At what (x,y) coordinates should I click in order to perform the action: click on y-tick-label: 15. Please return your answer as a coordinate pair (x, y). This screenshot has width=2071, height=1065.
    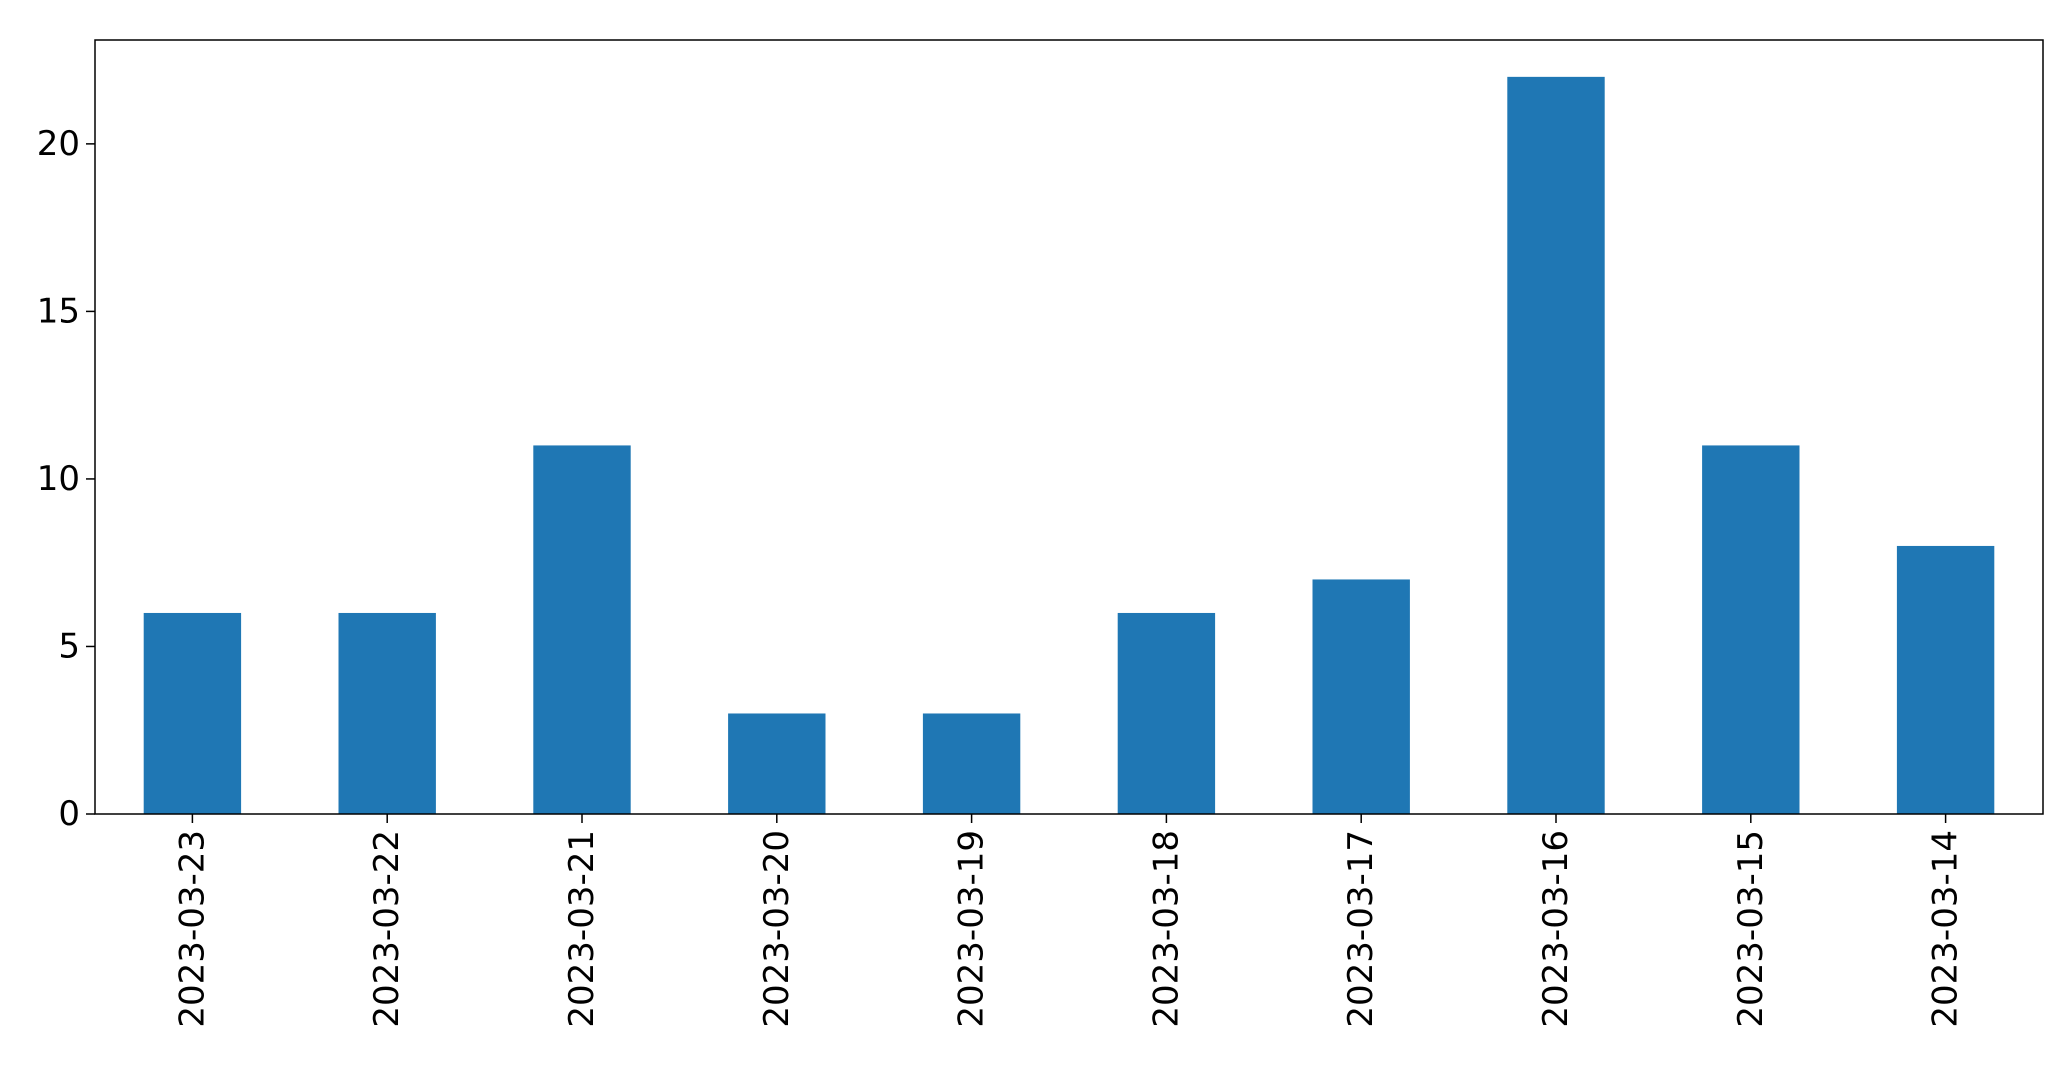
    Looking at the image, I should click on (58, 311).